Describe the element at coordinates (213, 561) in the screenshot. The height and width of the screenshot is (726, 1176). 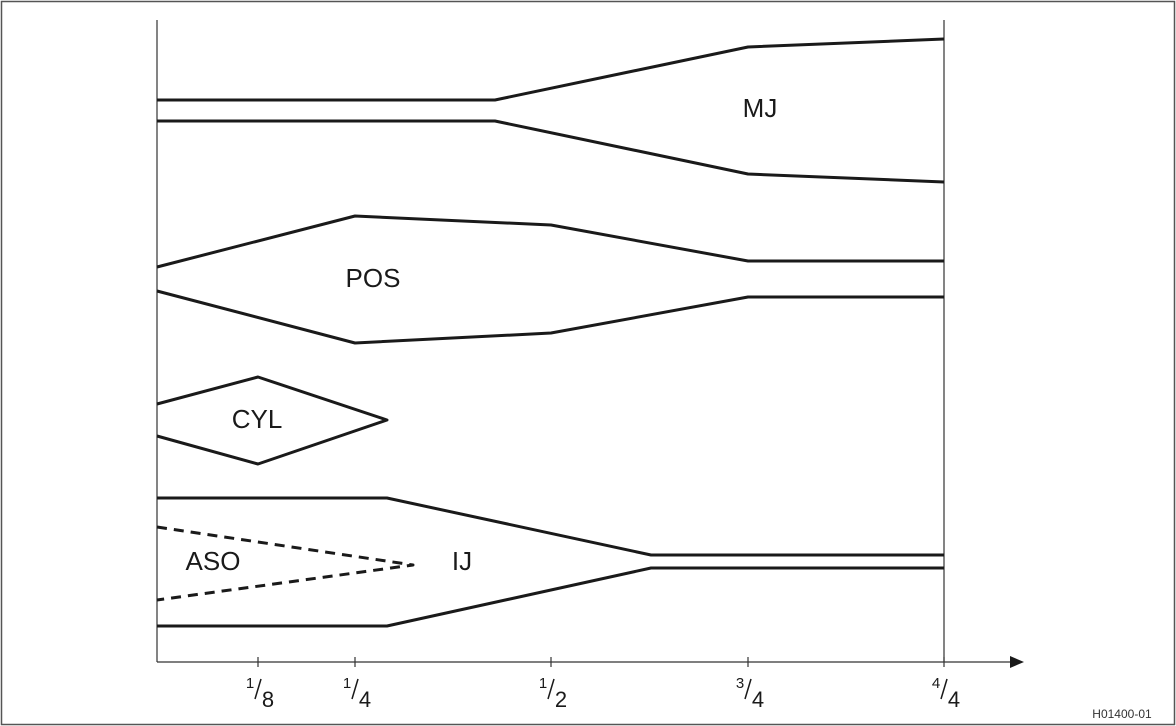
I see `region-label: ASO` at that location.